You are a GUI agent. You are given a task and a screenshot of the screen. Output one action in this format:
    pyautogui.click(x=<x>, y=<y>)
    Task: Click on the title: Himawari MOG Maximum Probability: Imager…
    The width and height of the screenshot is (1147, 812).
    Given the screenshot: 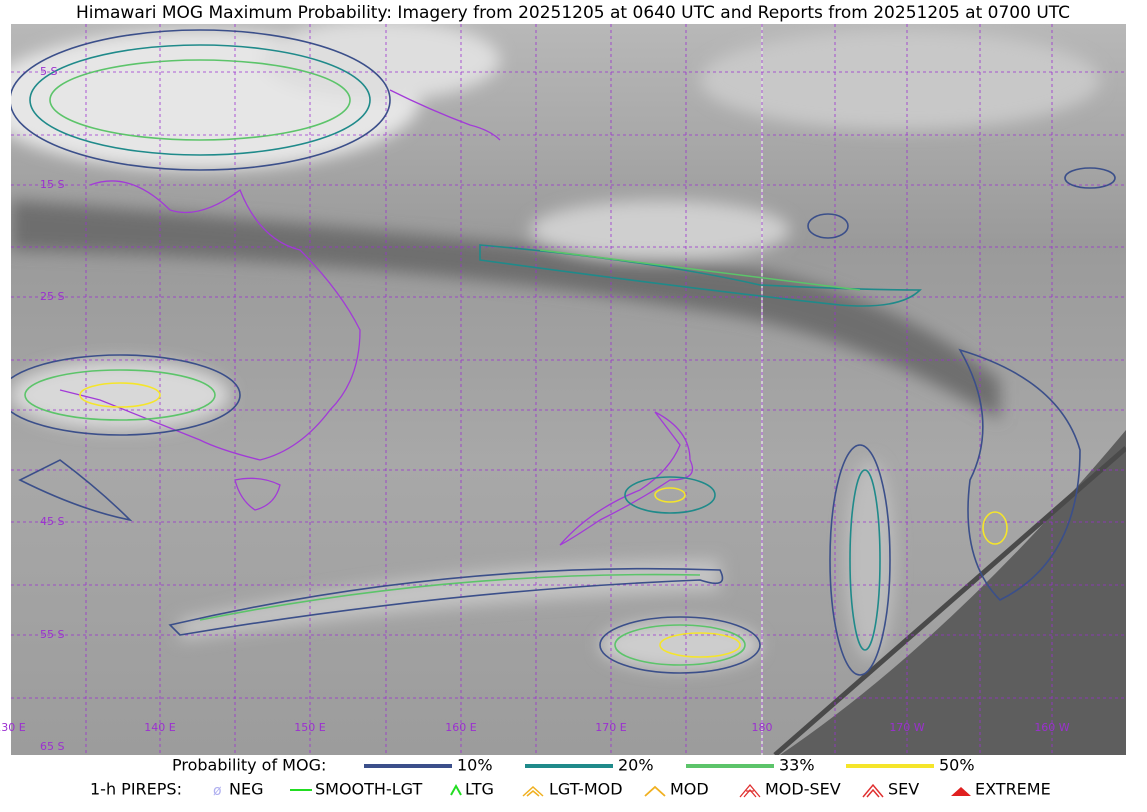 What is the action you would take?
    pyautogui.click(x=573, y=13)
    